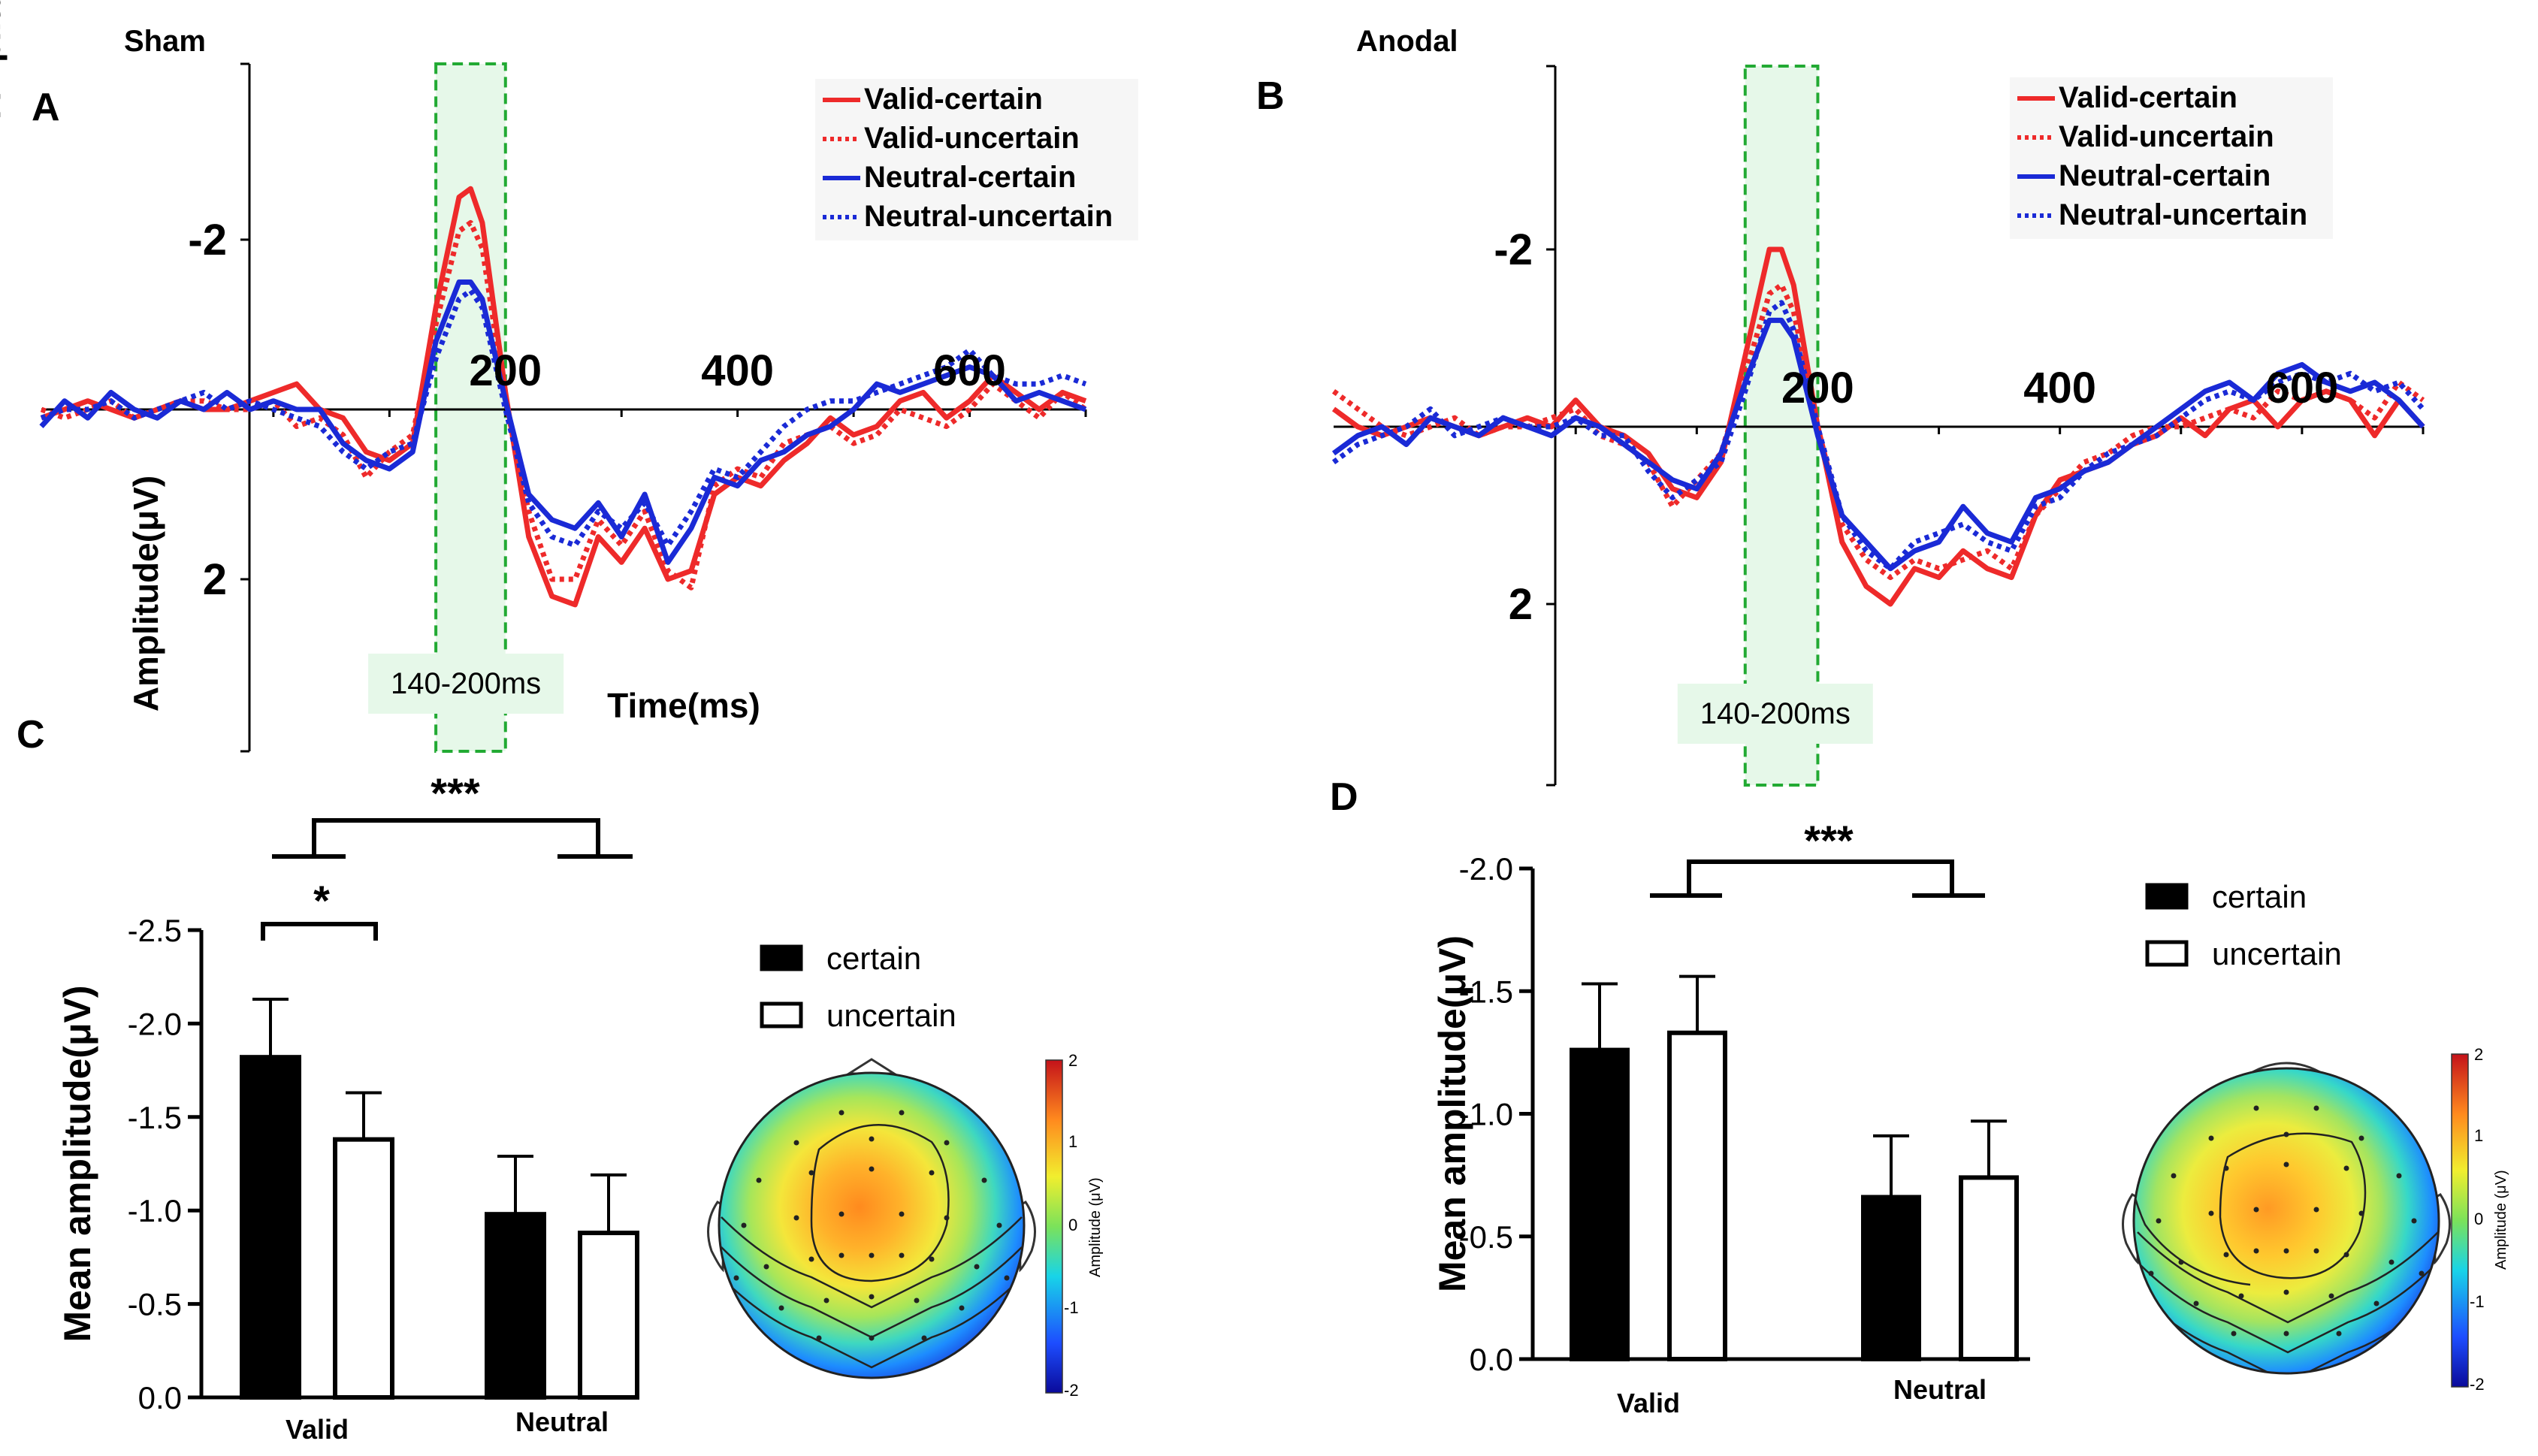 Image resolution: width=2538 pixels, height=1456 pixels. I want to click on colorbar-sham: 2 1 0 -1 -2 Amplitude (μV), so click(1074, 1225).